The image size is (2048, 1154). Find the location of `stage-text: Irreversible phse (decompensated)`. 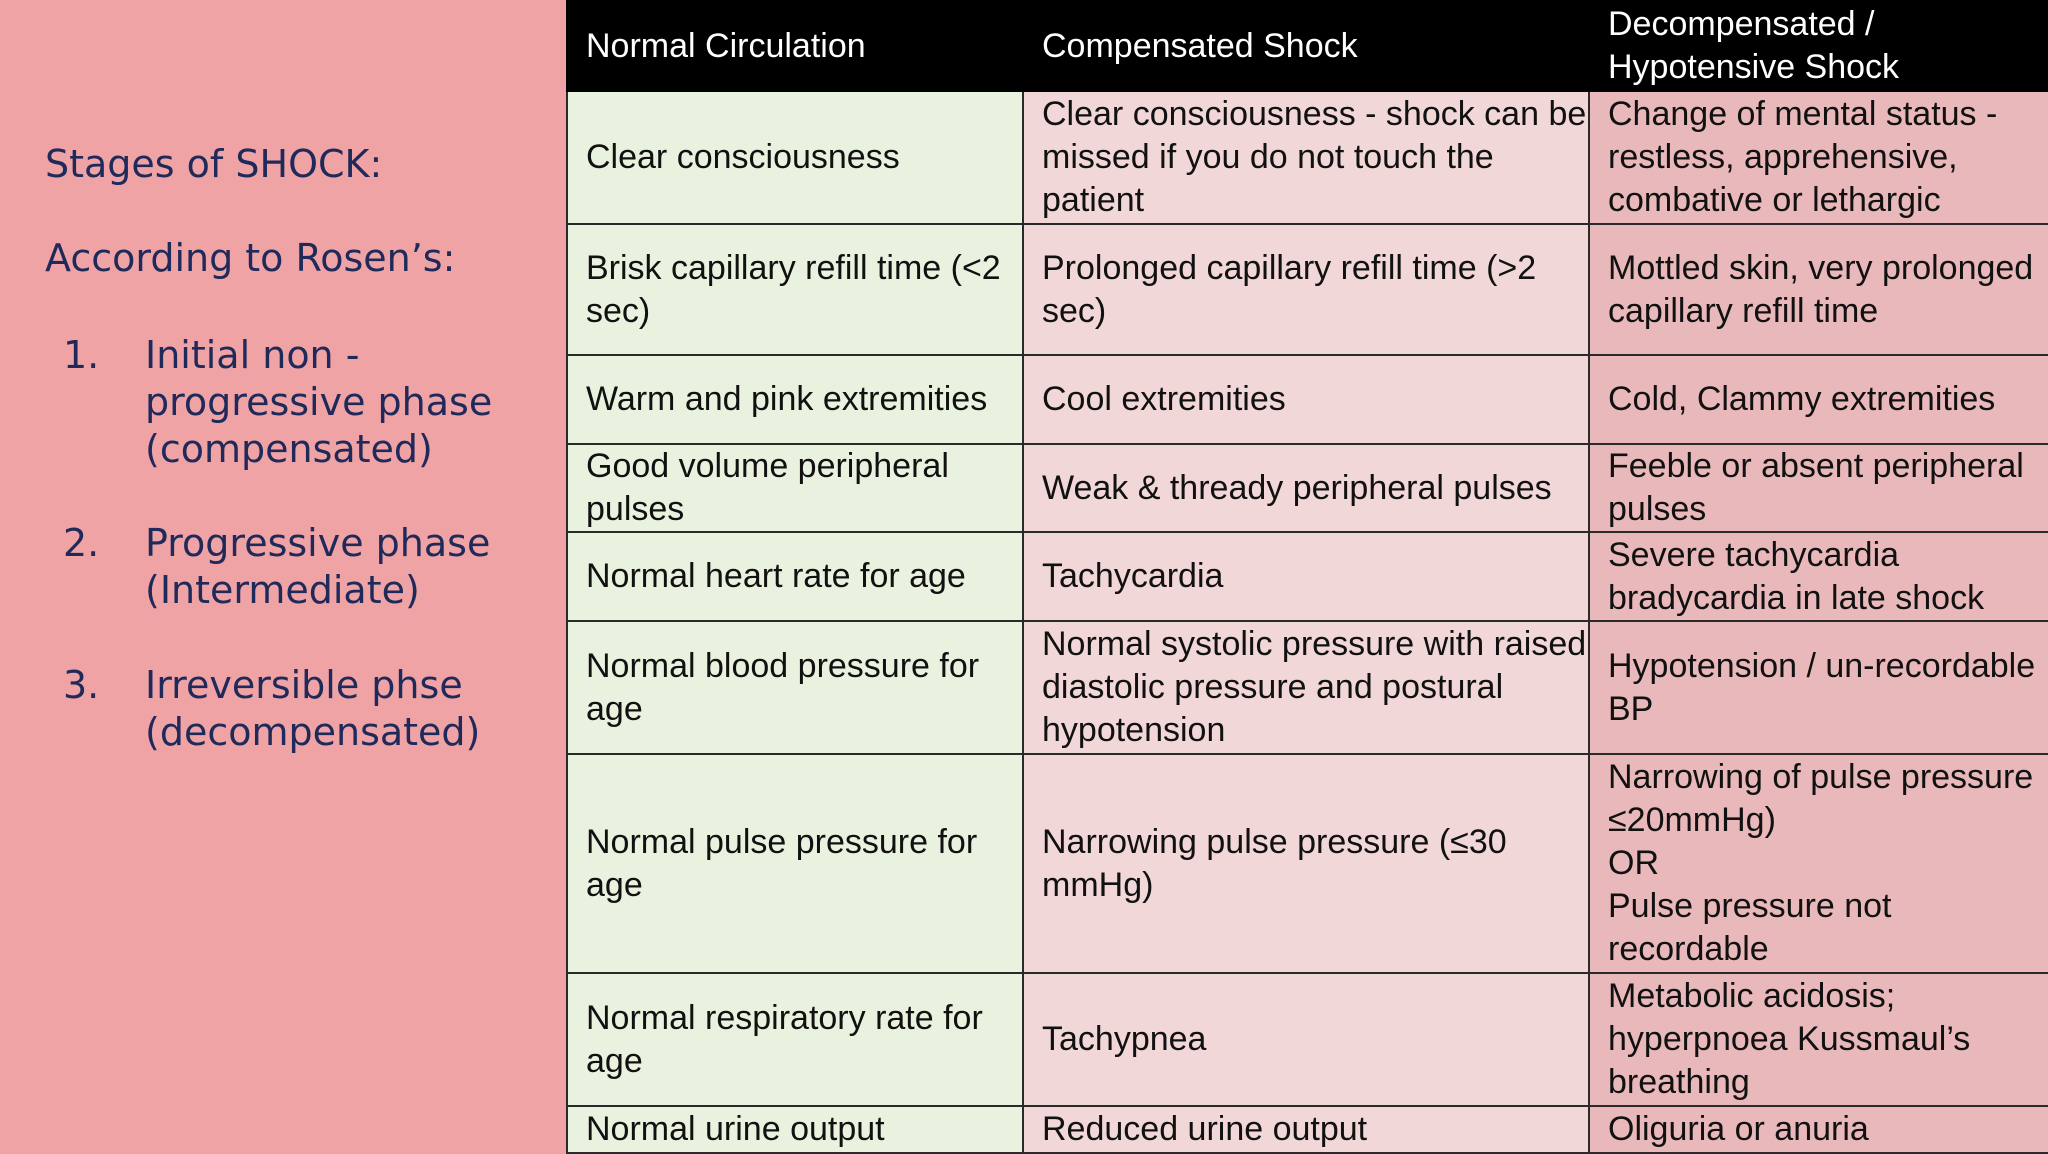

stage-text: Irreversible phse (decompensated) is located at coordinates (313, 708).